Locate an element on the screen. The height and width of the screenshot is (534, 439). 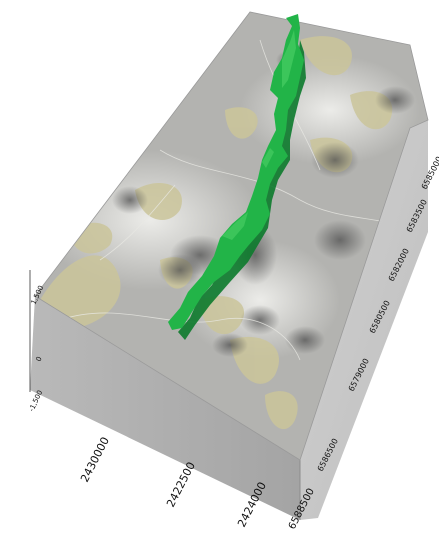
front-tick-label: 2430000 is located at coordinates (95, 460).